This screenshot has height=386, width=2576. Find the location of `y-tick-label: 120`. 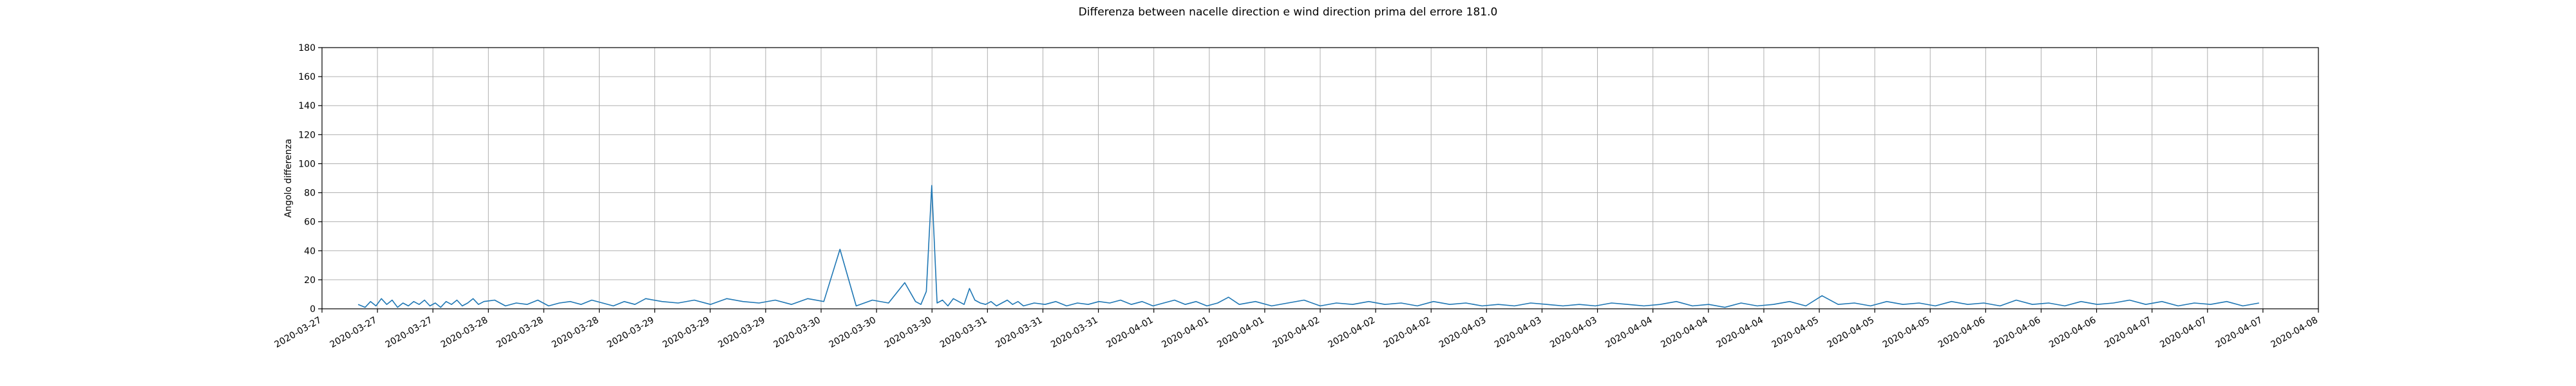

y-tick-label: 120 is located at coordinates (307, 135).